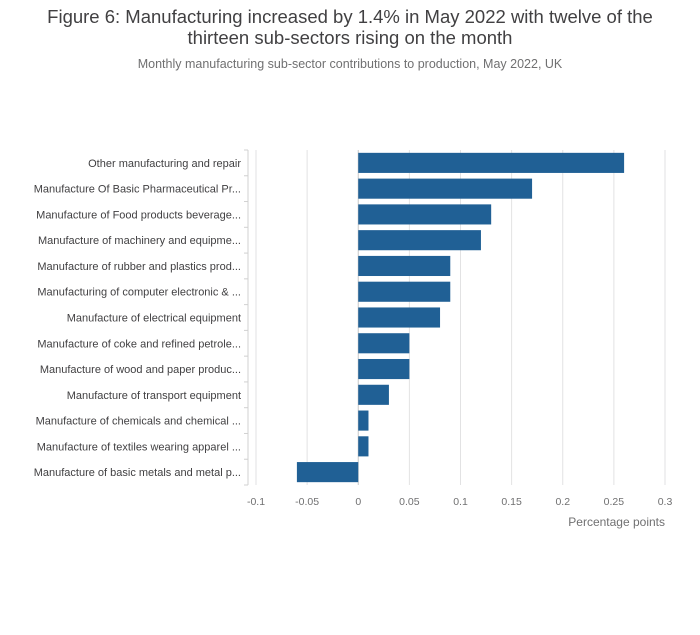 The height and width of the screenshot is (635, 700). What do you see at coordinates (154, 396) in the screenshot?
I see `category-label-9: Manufacture of transport equipment` at bounding box center [154, 396].